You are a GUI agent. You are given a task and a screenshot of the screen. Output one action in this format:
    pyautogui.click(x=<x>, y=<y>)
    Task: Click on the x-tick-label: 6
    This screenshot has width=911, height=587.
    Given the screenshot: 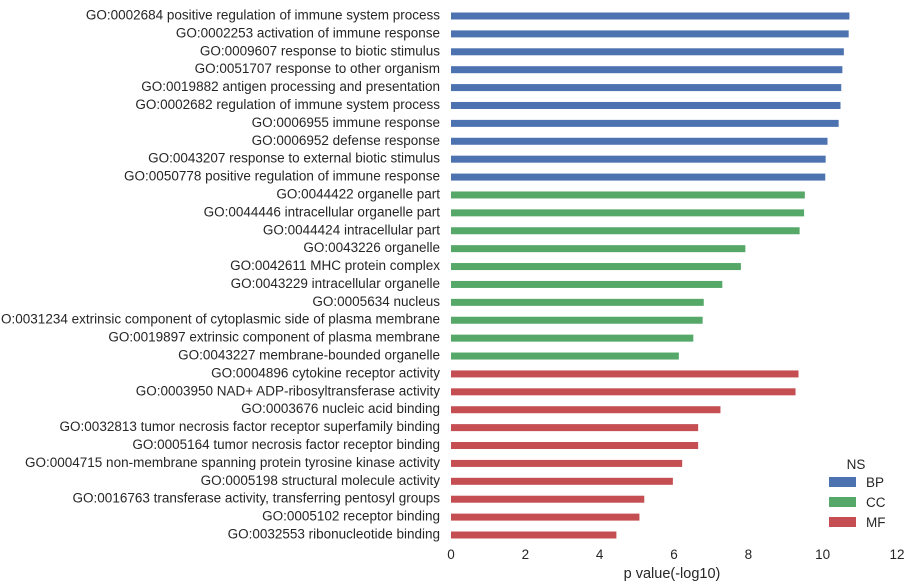 What is the action you would take?
    pyautogui.click(x=674, y=554)
    